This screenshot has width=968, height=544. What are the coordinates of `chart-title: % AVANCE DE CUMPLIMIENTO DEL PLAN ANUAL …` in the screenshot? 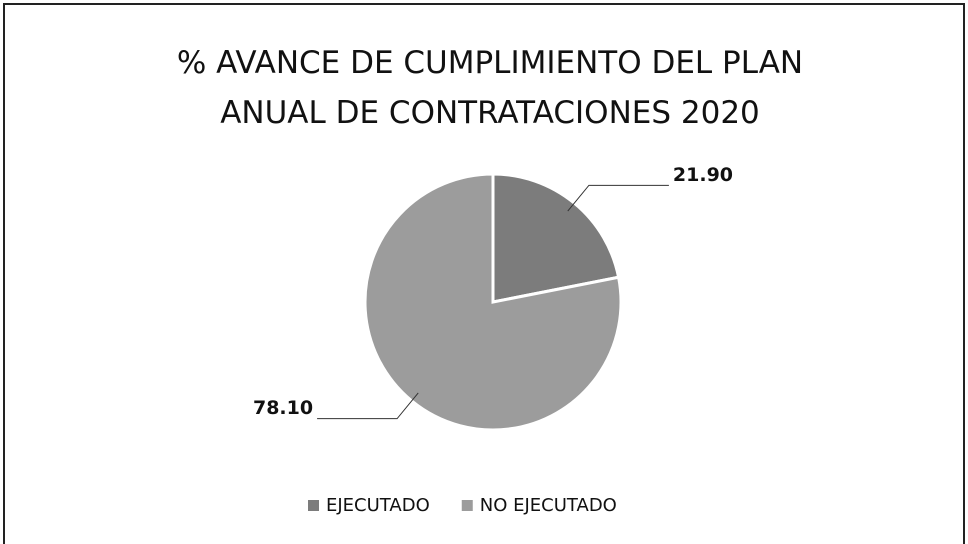 It's located at (490, 88).